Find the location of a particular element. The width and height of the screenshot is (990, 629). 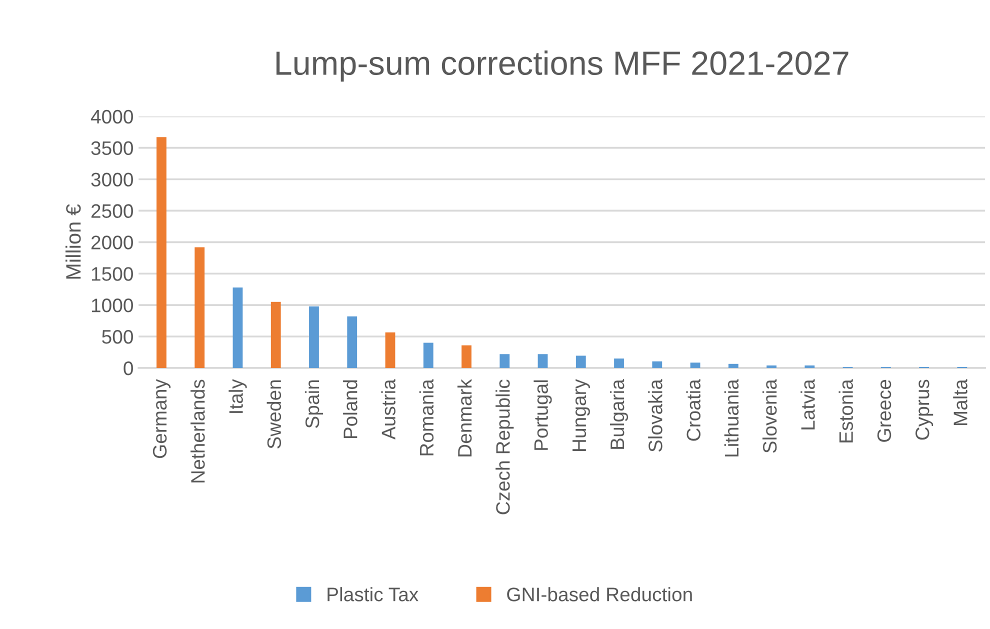

x-tick-label: Hungary is located at coordinates (581, 415).